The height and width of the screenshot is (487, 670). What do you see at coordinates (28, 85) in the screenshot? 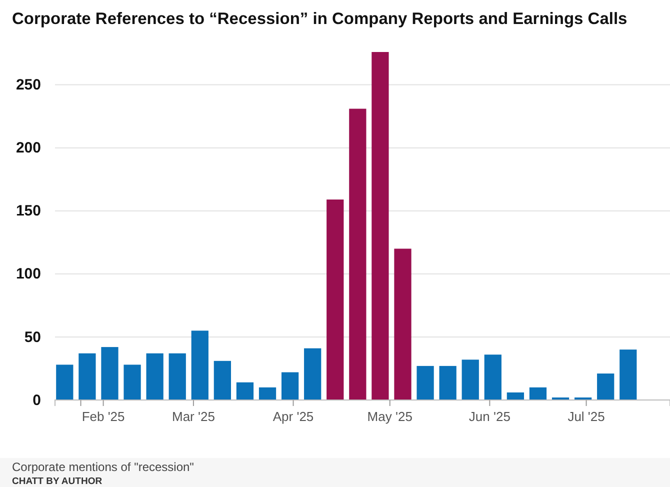
I see `y-tick-label: 250` at bounding box center [28, 85].